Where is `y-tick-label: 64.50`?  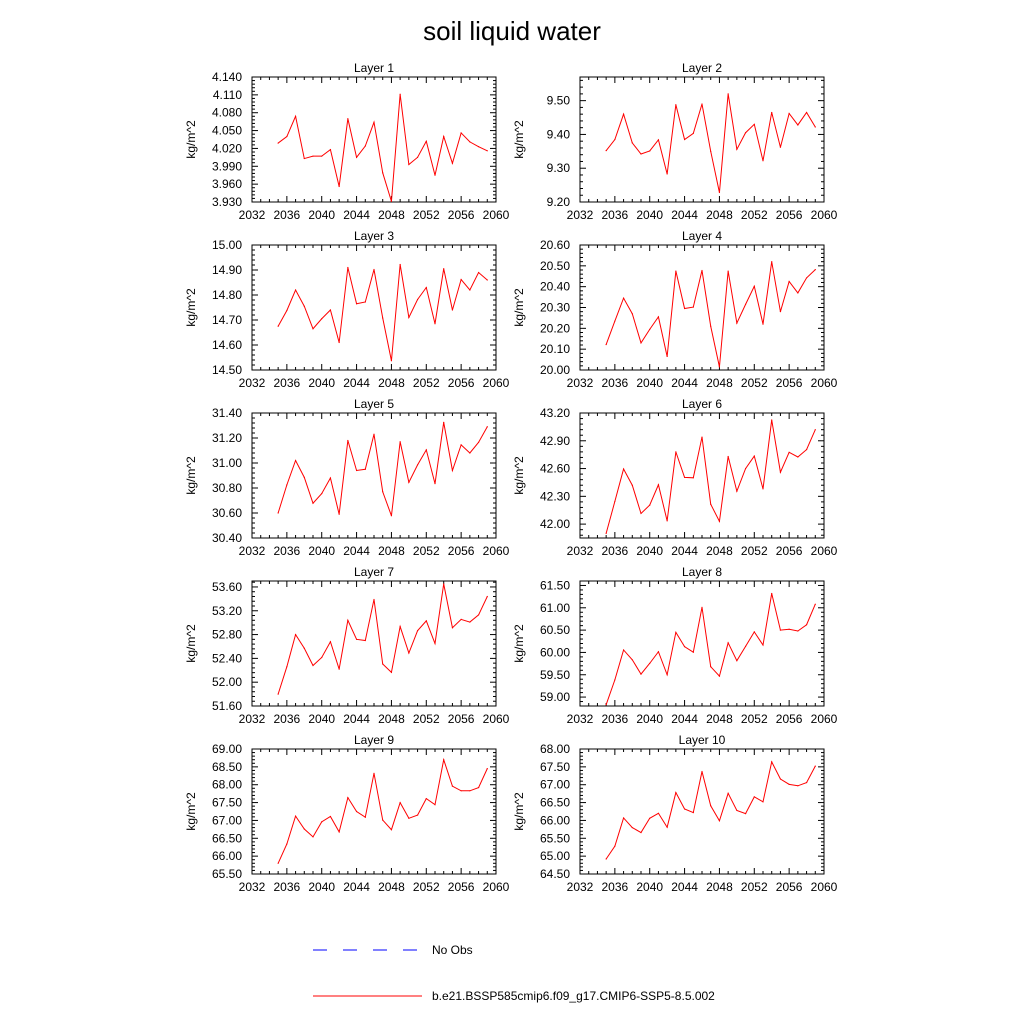
y-tick-label: 64.50 is located at coordinates (555, 874).